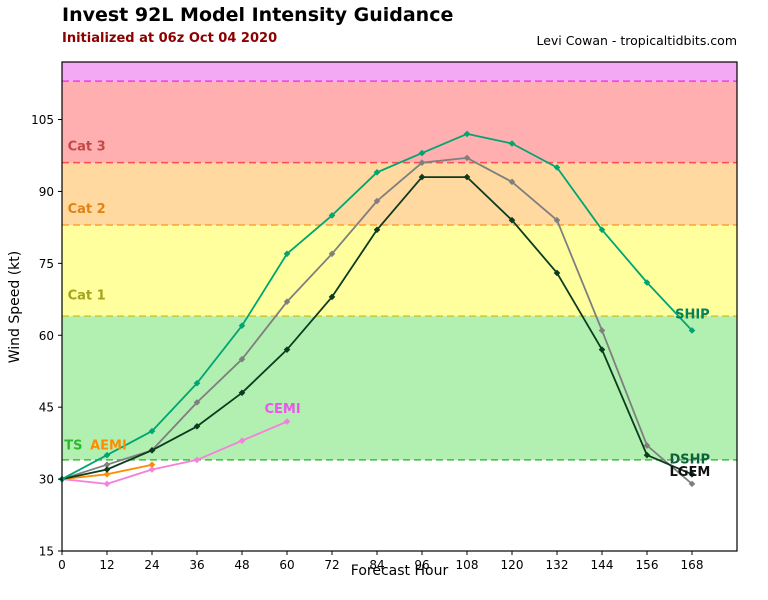  Describe the element at coordinates (647, 565) in the screenshot. I see `x-tick-label: 156` at that location.